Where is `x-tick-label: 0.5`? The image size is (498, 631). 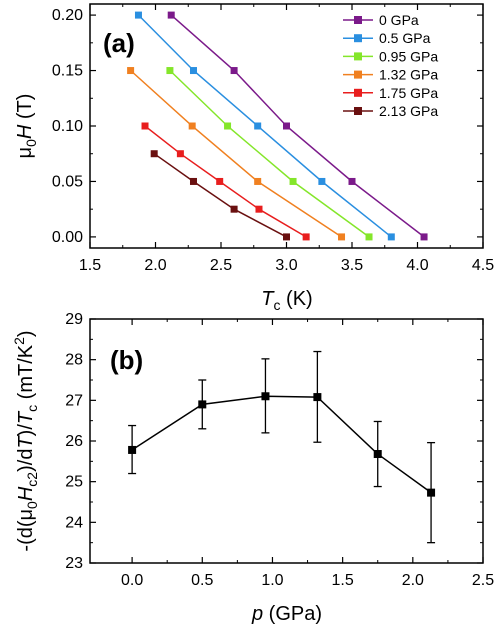 x-tick-label: 0.5 is located at coordinates (202, 580).